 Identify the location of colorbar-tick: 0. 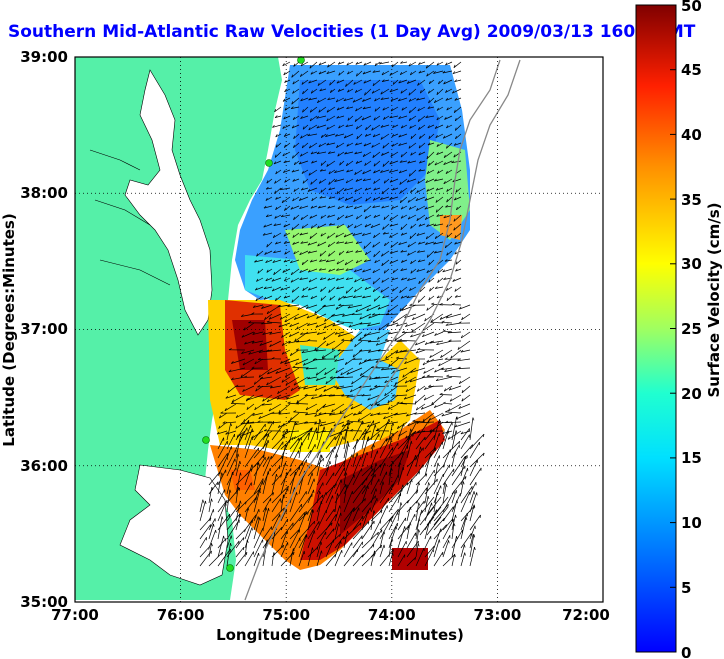
(686, 651).